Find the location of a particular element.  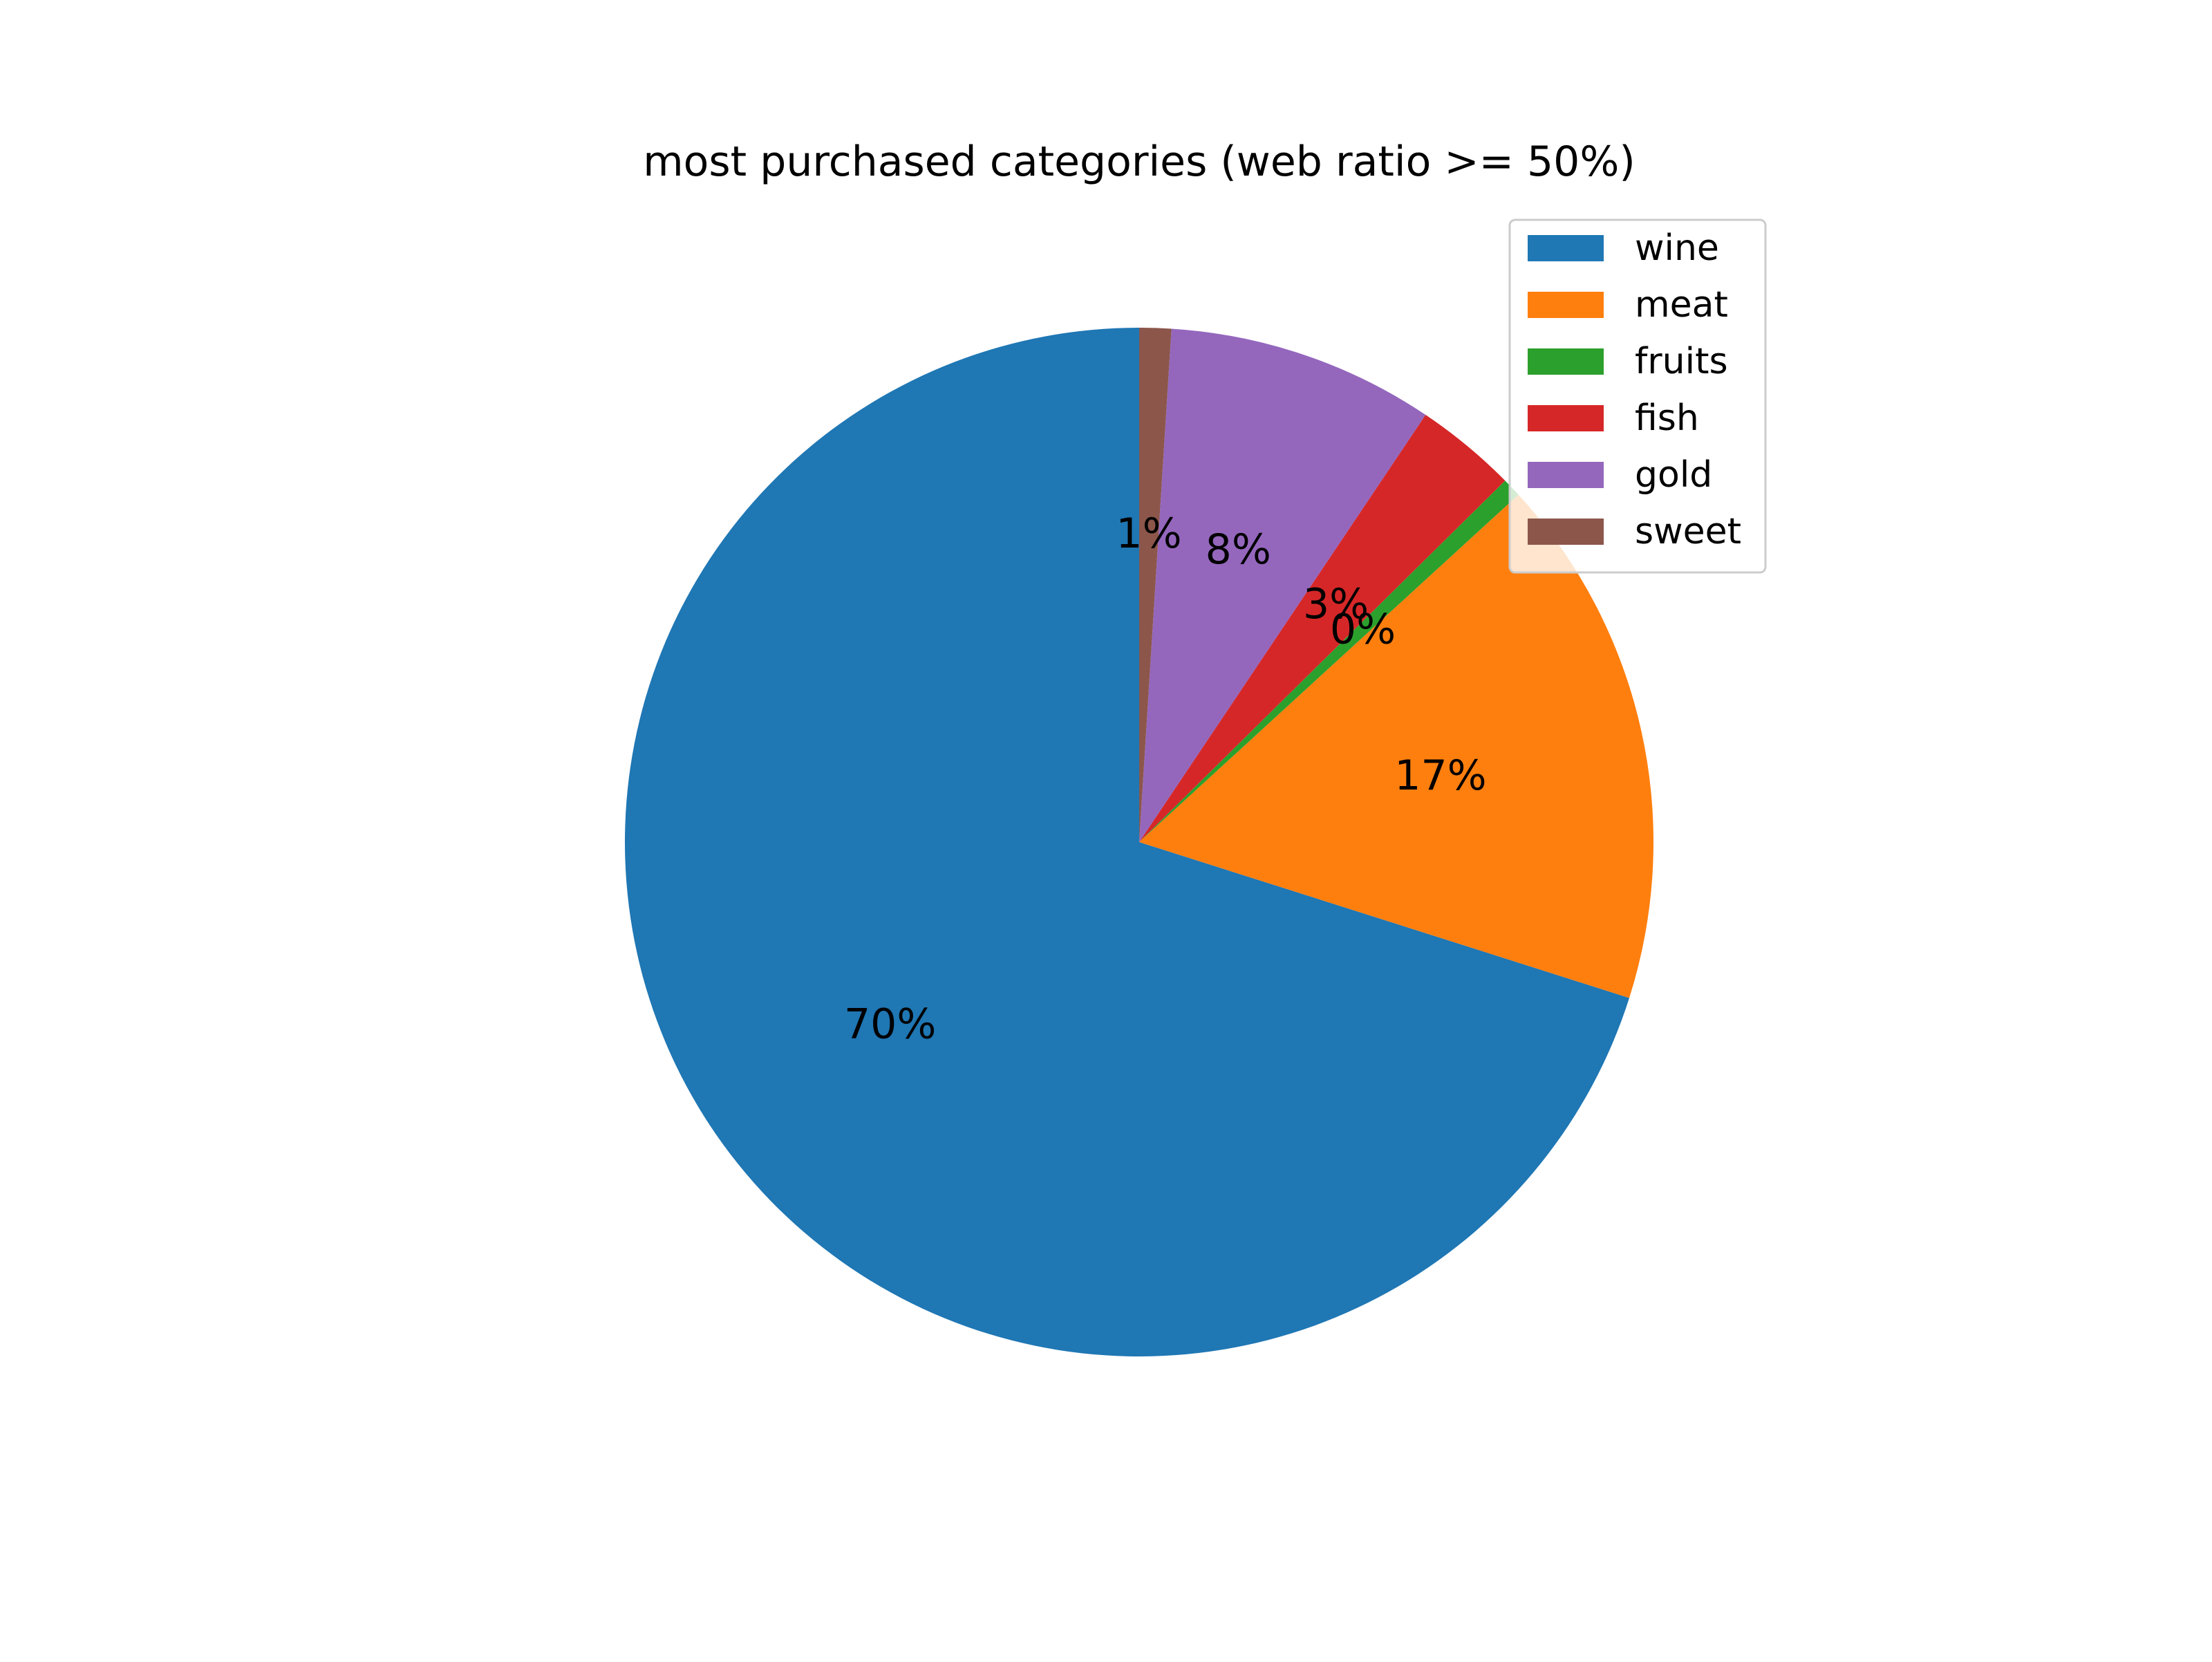

pie-slice-meat is located at coordinates (1396, 746).